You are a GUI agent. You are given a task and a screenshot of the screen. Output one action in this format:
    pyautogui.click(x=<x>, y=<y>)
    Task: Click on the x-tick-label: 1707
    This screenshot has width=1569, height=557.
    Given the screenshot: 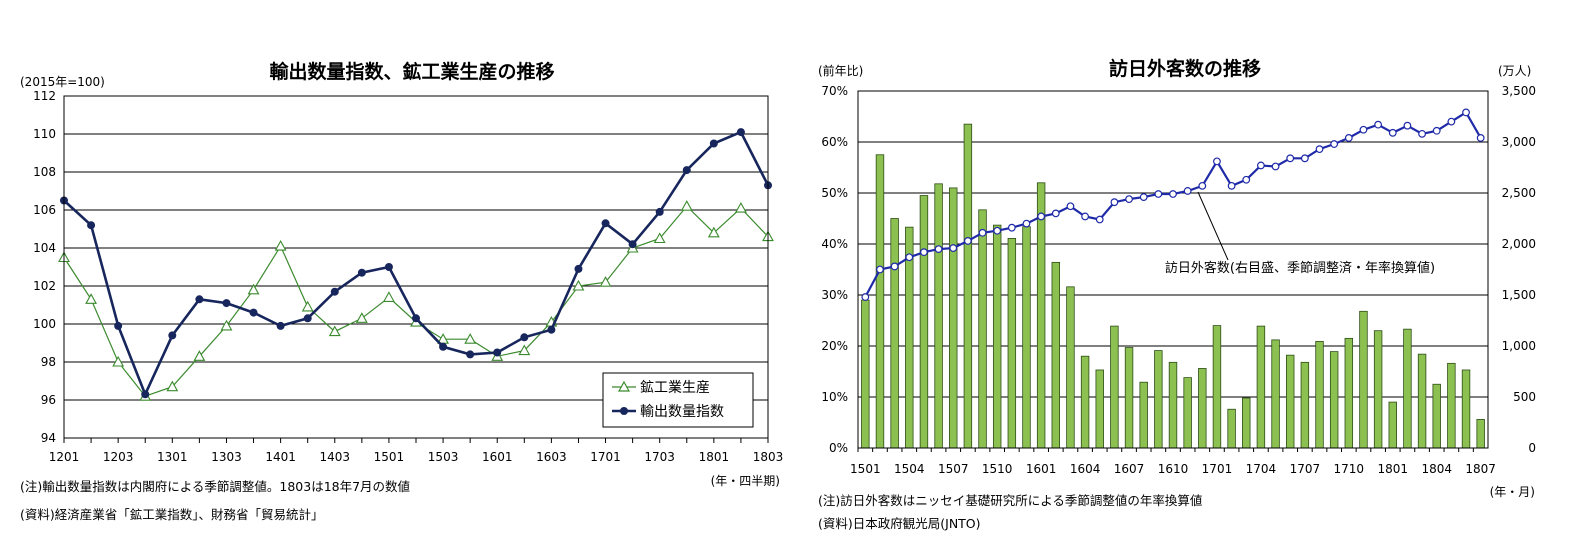 What is the action you would take?
    pyautogui.click(x=1305, y=469)
    